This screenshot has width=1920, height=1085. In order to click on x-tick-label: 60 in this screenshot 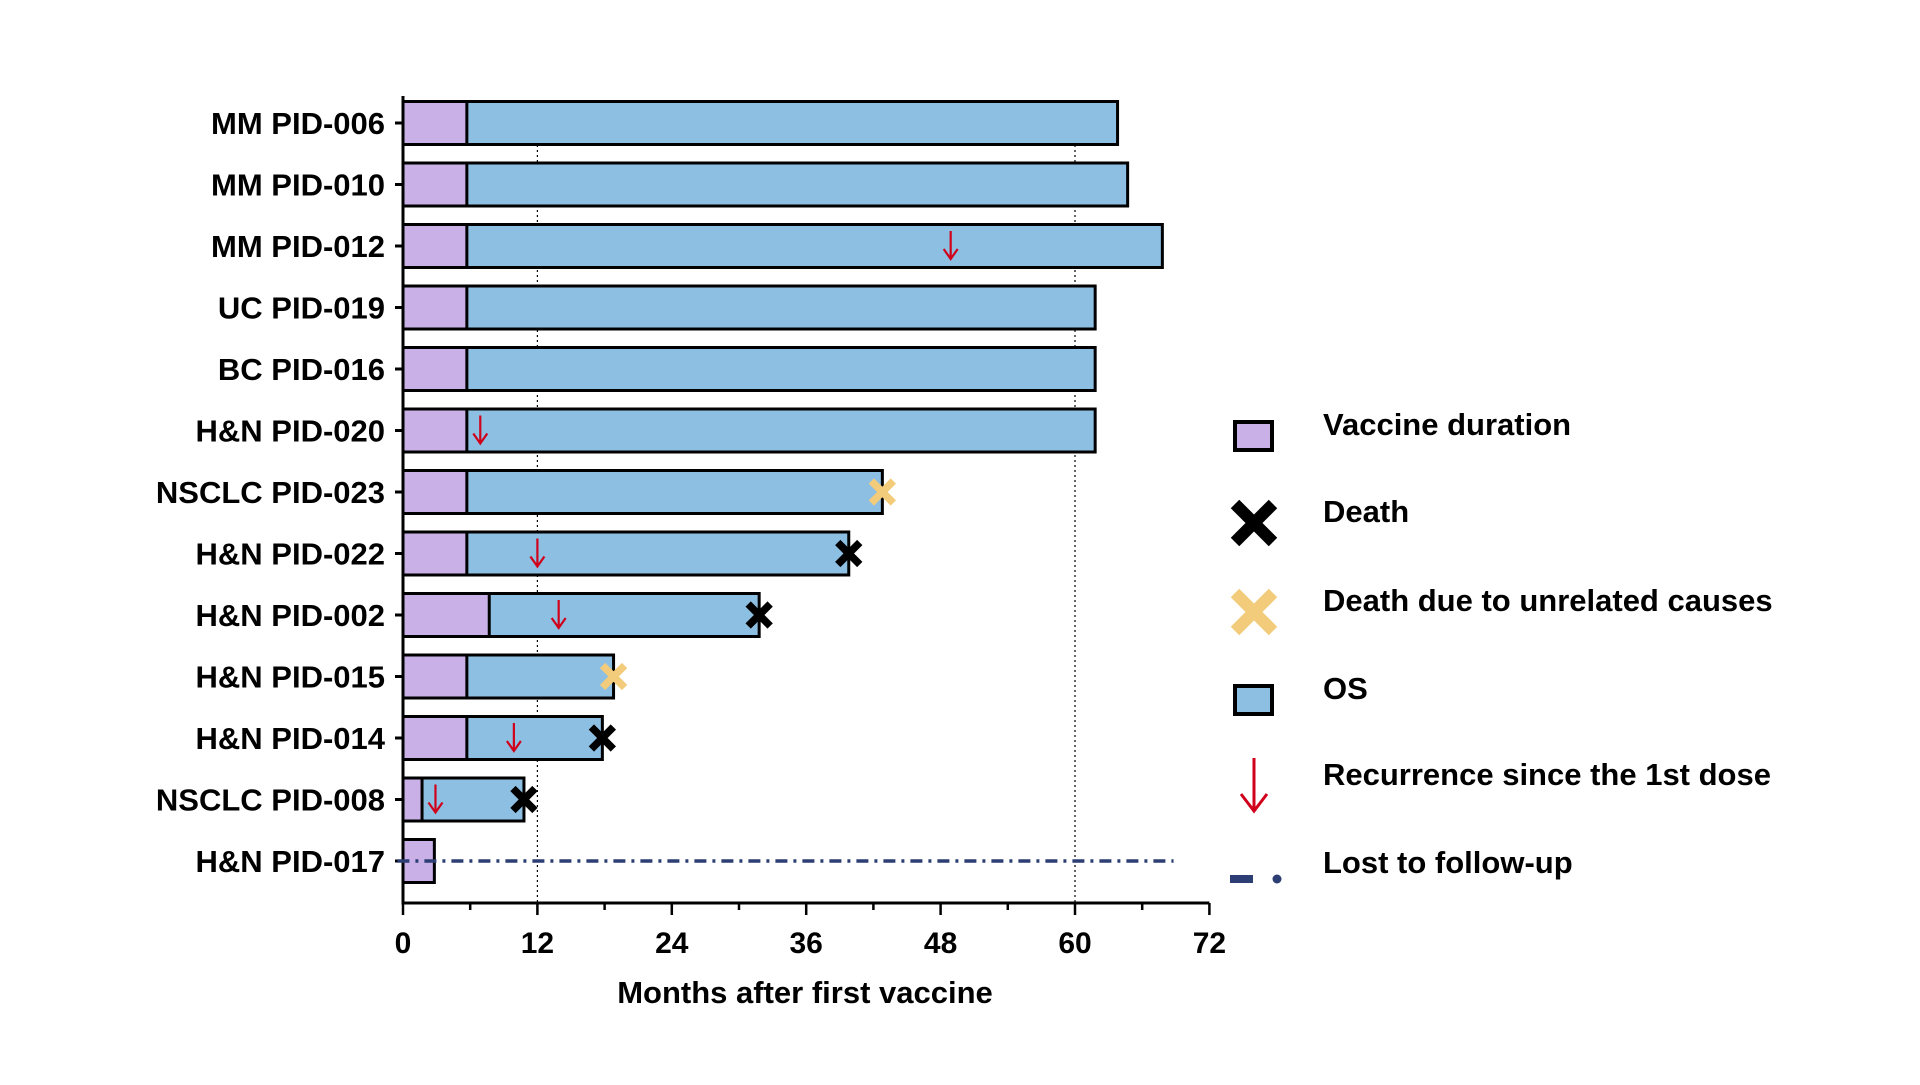, I will do `click(1074, 943)`.